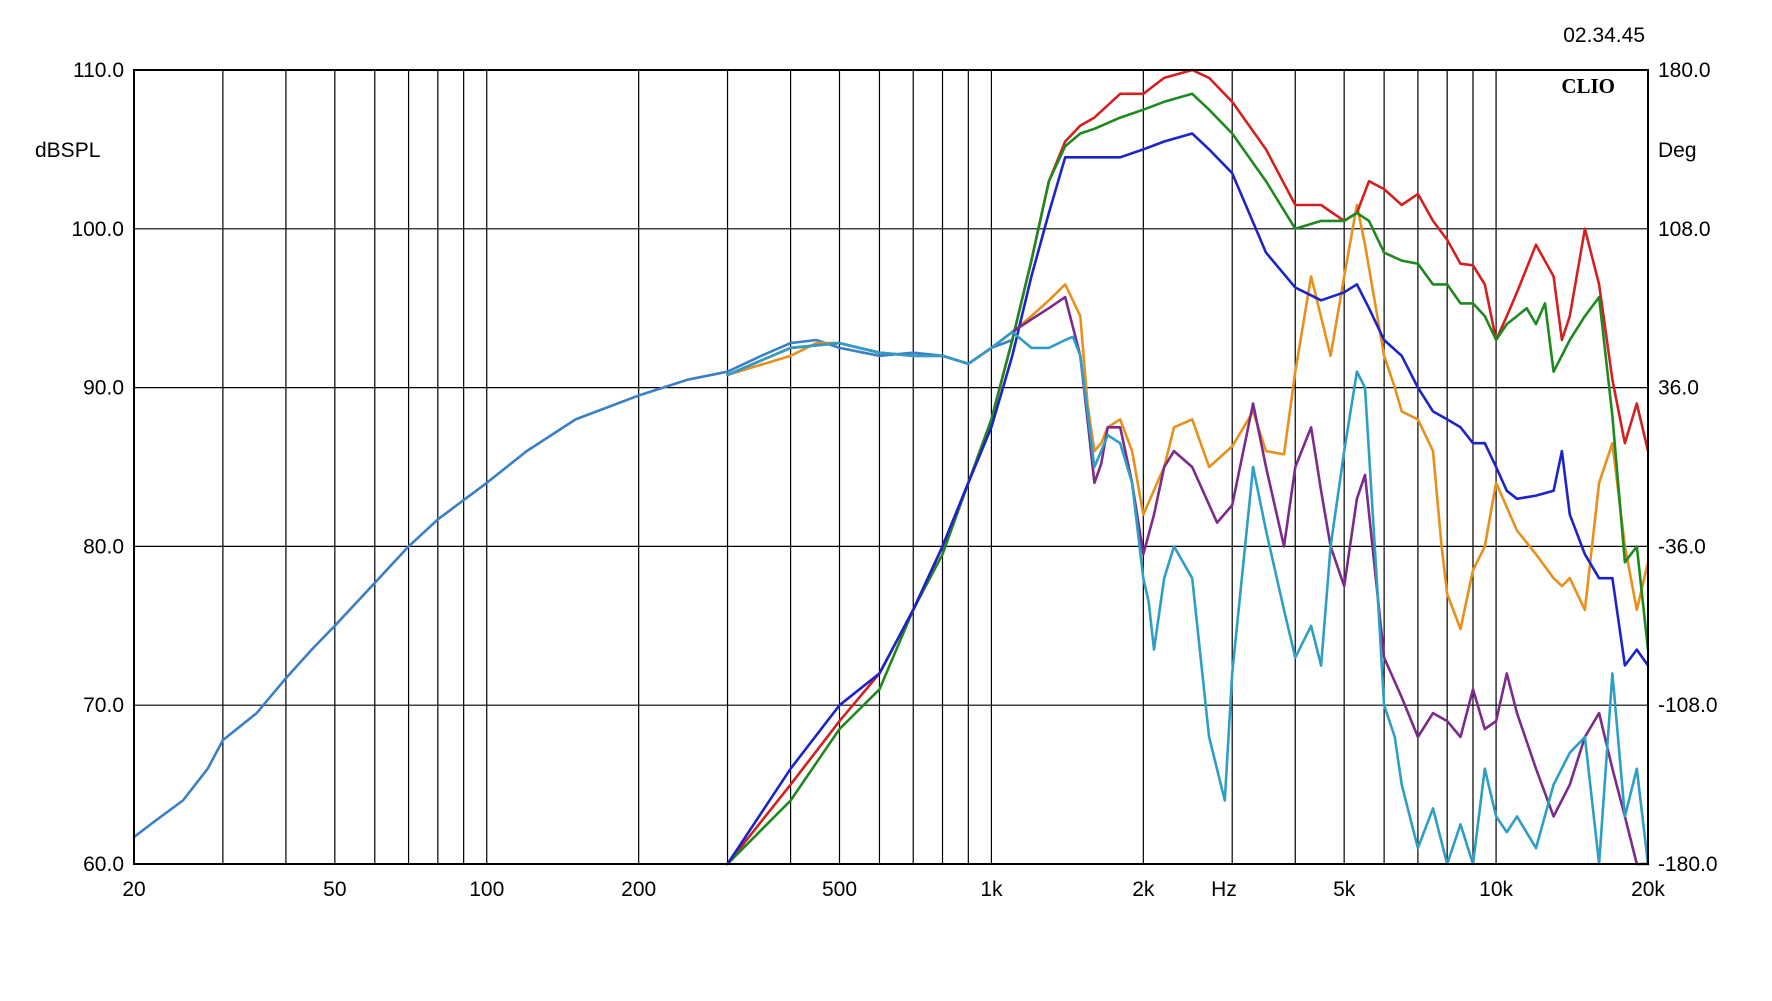 This screenshot has width=1772, height=1001. What do you see at coordinates (638, 889) in the screenshot?
I see `x-tick-label: 200` at bounding box center [638, 889].